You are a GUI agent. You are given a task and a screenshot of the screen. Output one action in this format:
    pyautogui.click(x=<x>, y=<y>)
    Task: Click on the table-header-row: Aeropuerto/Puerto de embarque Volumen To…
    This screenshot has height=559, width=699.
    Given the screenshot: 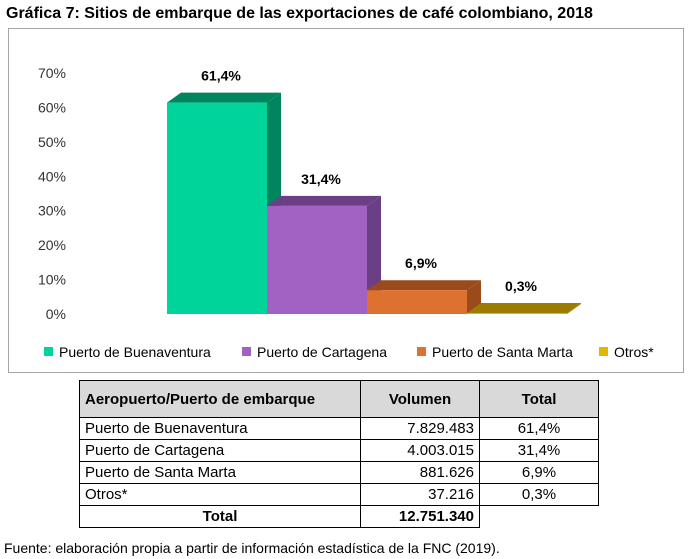 What is the action you would take?
    pyautogui.click(x=339, y=399)
    